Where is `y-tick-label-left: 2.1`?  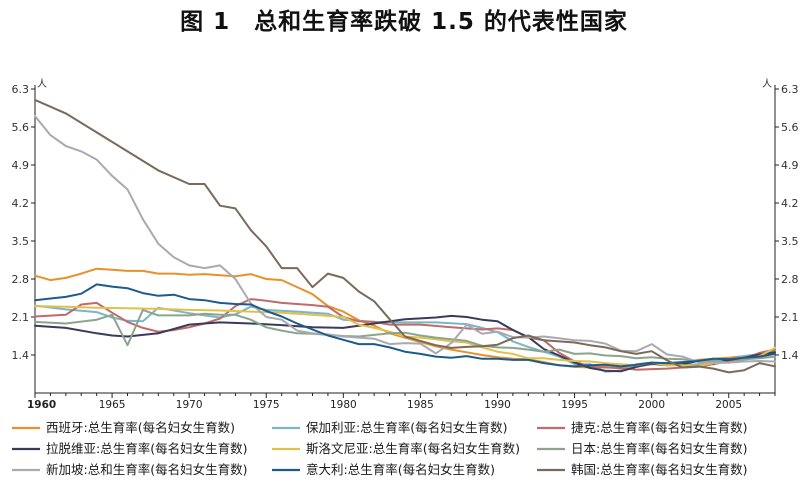 y-tick-label-left: 2.1 is located at coordinates (21, 317).